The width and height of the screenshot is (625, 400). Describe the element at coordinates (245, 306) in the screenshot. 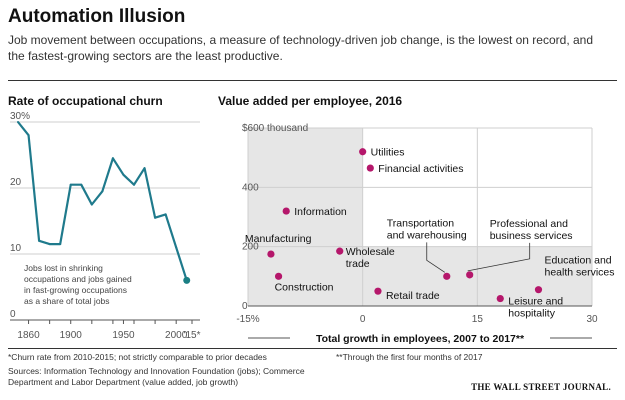

I see `value-y-tick-label: 0` at that location.